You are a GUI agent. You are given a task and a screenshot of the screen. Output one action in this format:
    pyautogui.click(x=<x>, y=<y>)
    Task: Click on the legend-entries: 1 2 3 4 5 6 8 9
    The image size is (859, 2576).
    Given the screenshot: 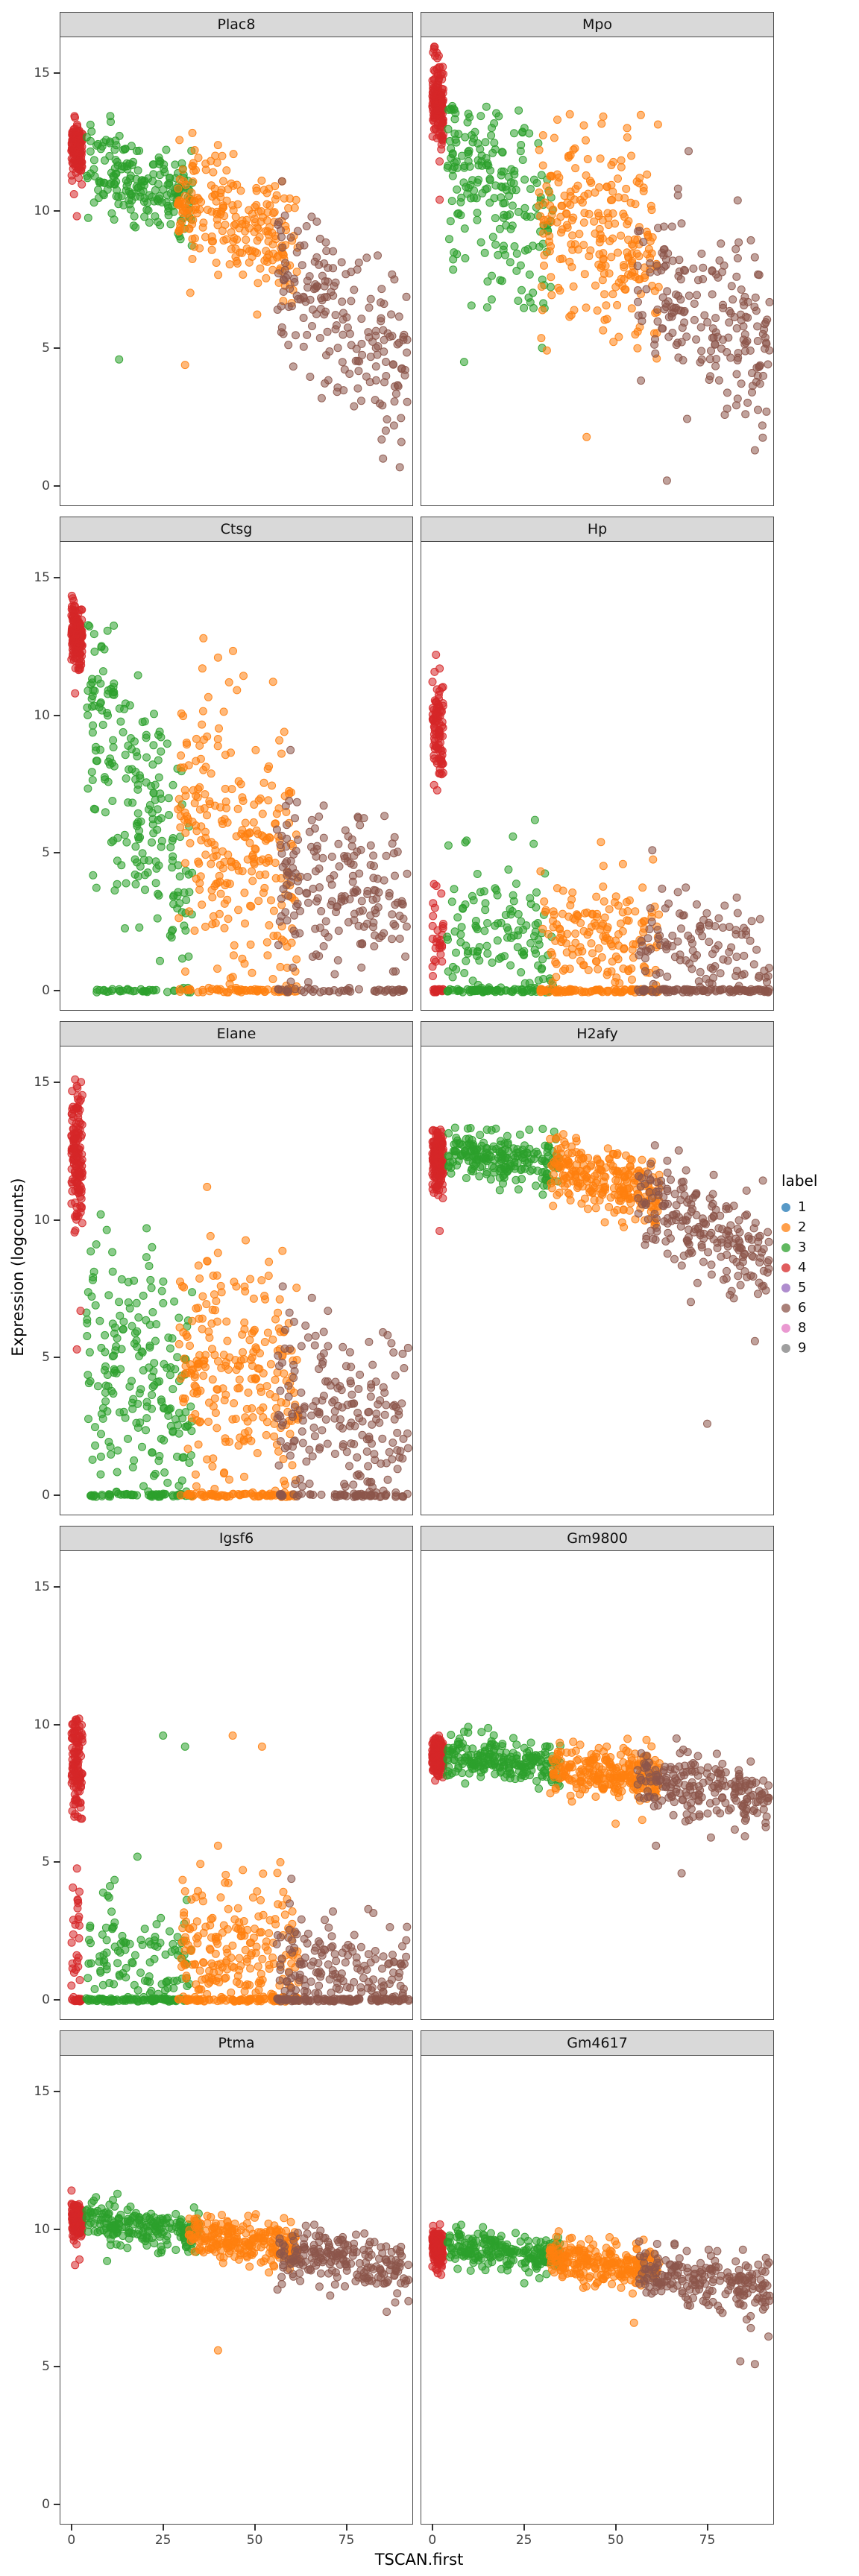 What is the action you would take?
    pyautogui.click(x=799, y=1277)
    